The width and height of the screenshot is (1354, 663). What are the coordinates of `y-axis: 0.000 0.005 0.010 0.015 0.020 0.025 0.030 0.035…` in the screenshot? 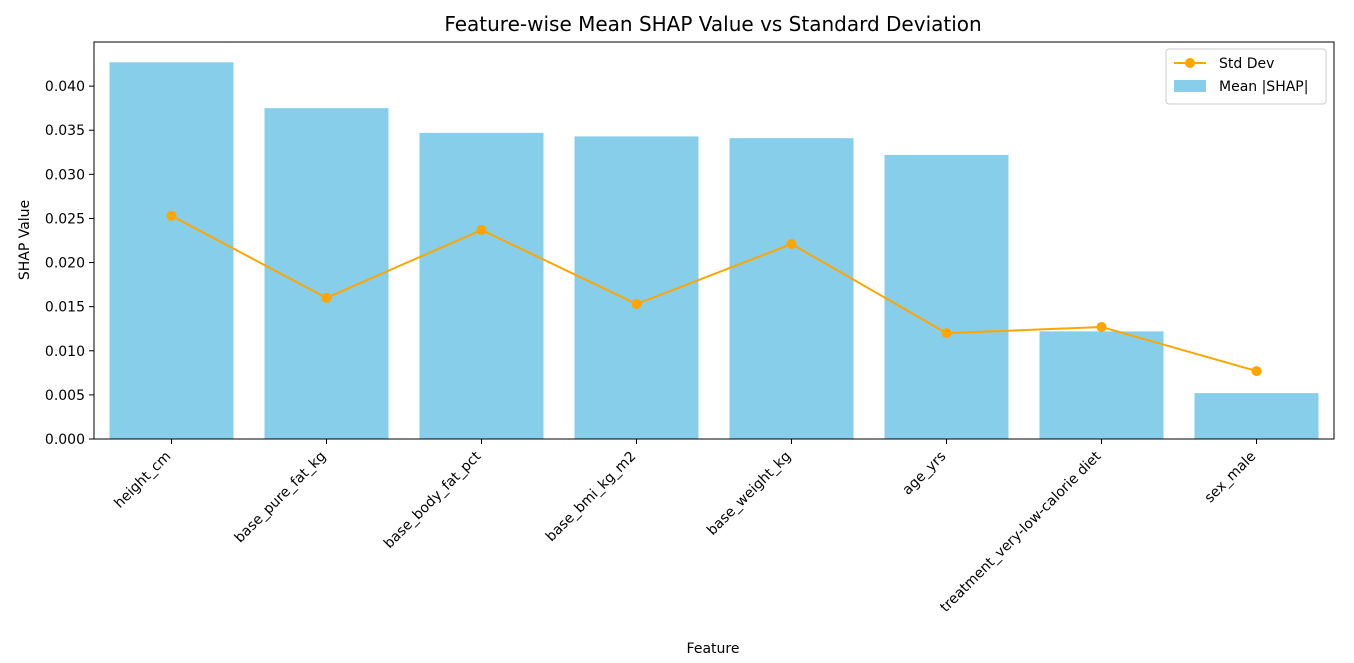 It's located at (69, 263).